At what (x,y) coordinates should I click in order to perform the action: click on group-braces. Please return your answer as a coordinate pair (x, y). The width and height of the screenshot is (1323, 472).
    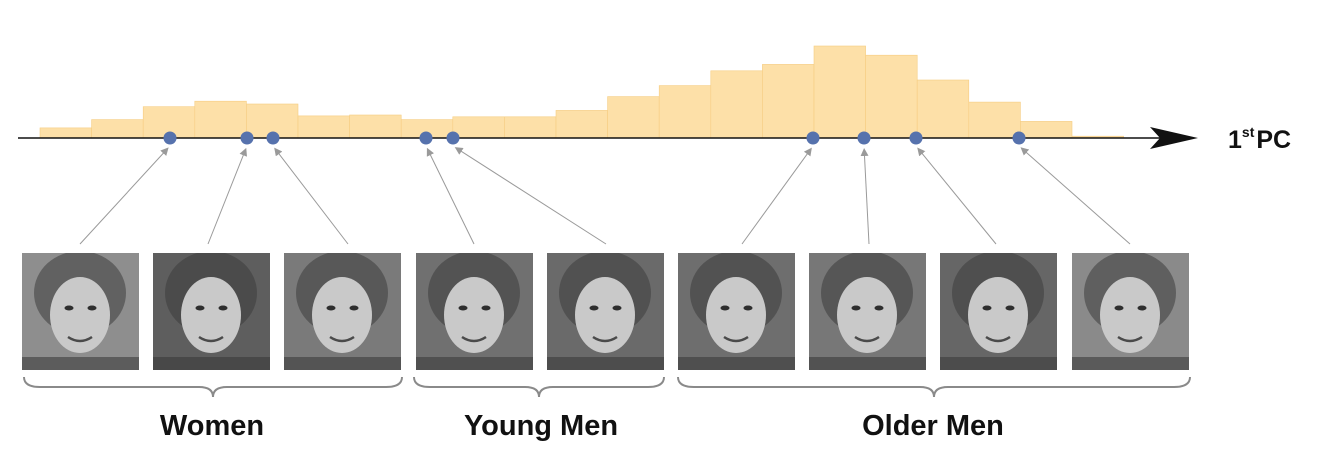
    Looking at the image, I should click on (607, 387).